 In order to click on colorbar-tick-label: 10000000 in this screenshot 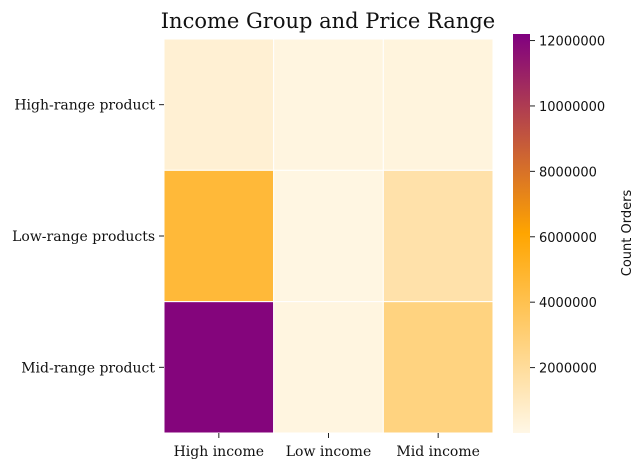, I will do `click(572, 107)`.